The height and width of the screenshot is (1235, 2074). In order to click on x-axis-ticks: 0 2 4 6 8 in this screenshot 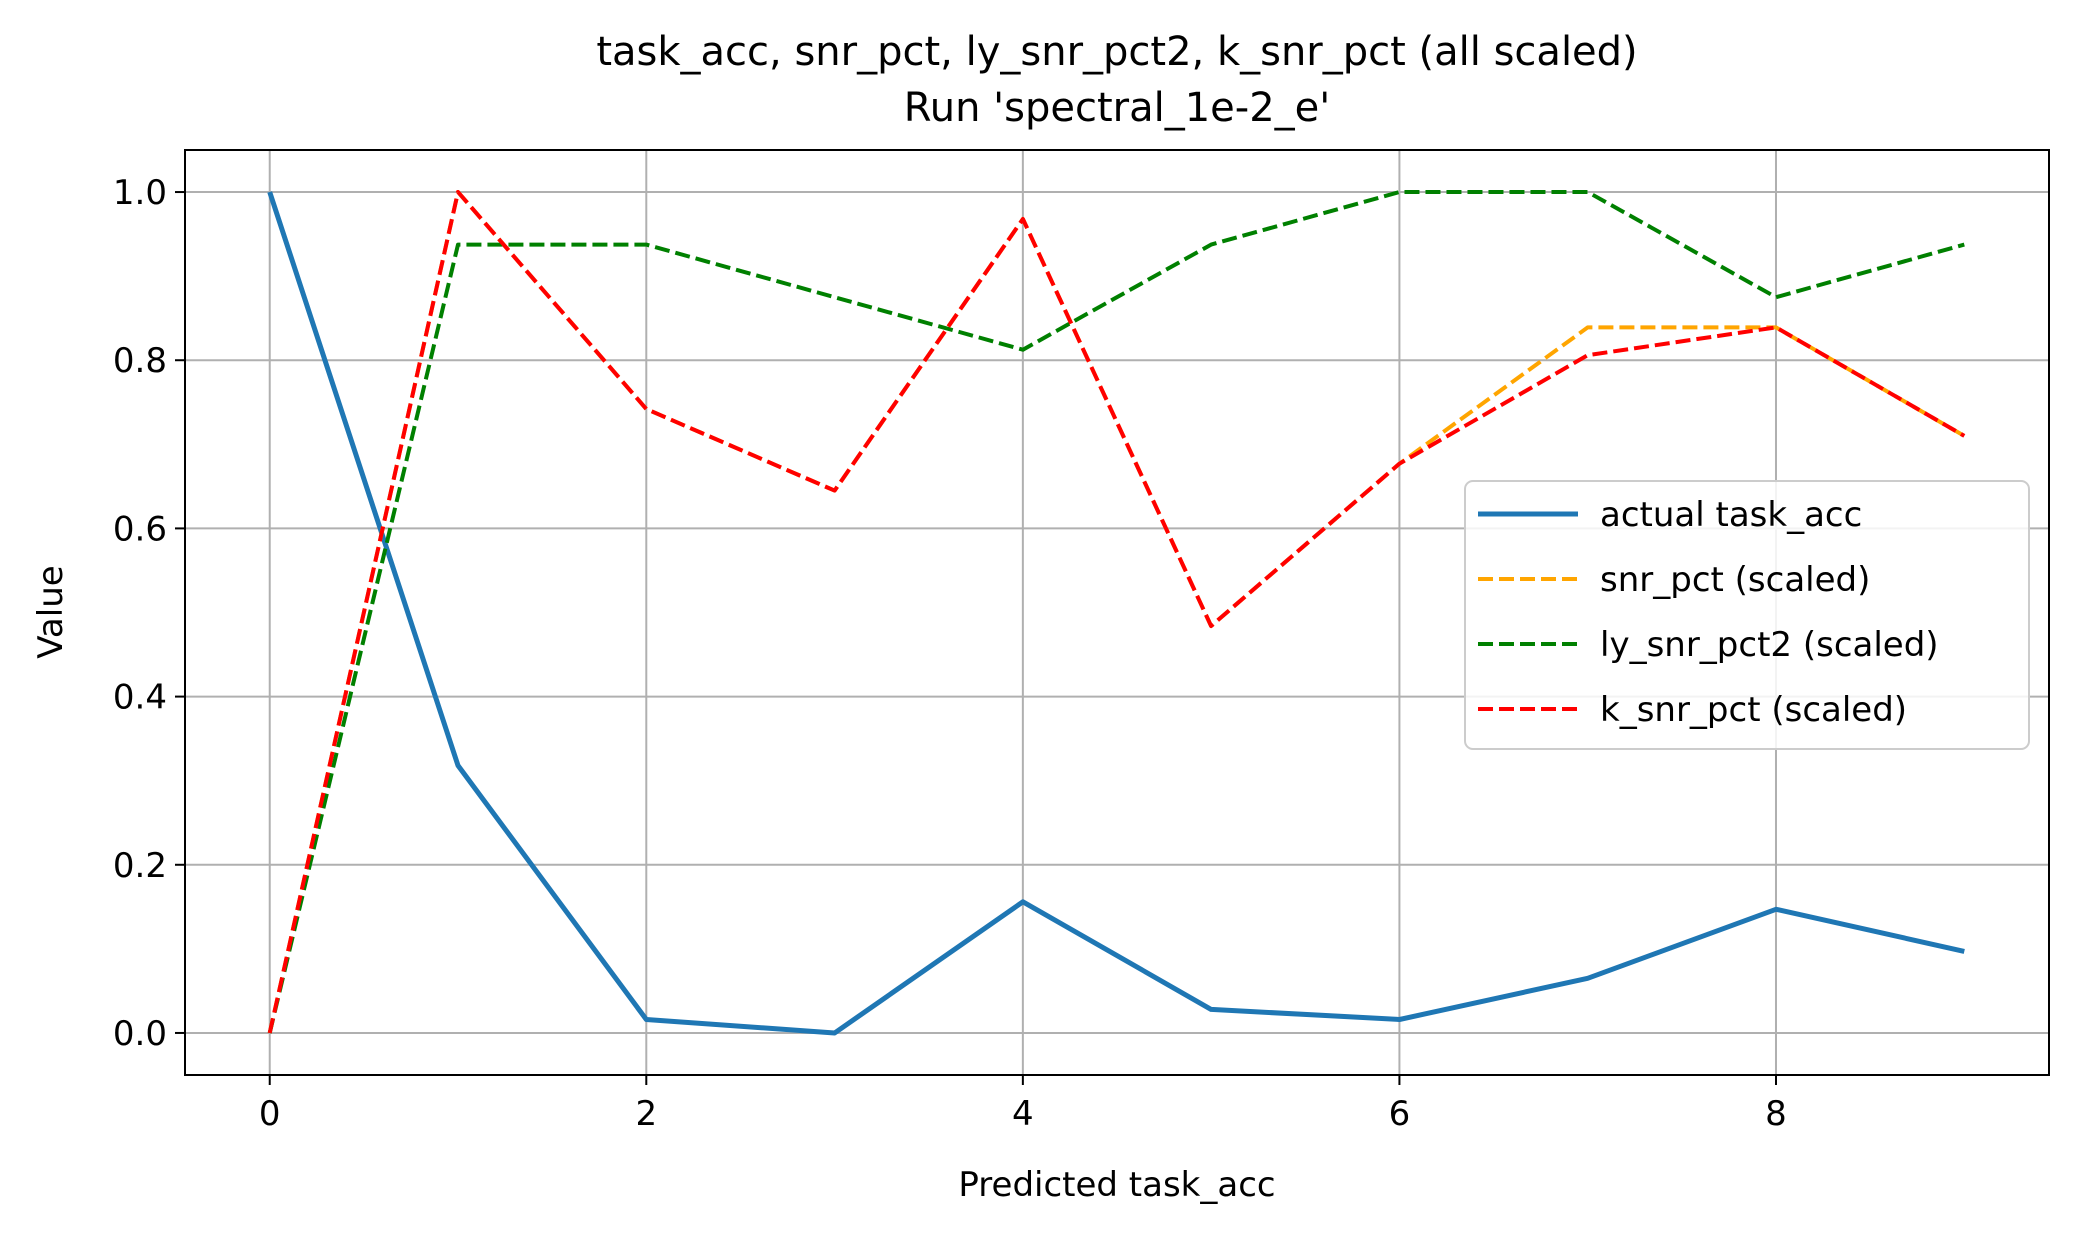, I will do `click(1023, 1104)`.